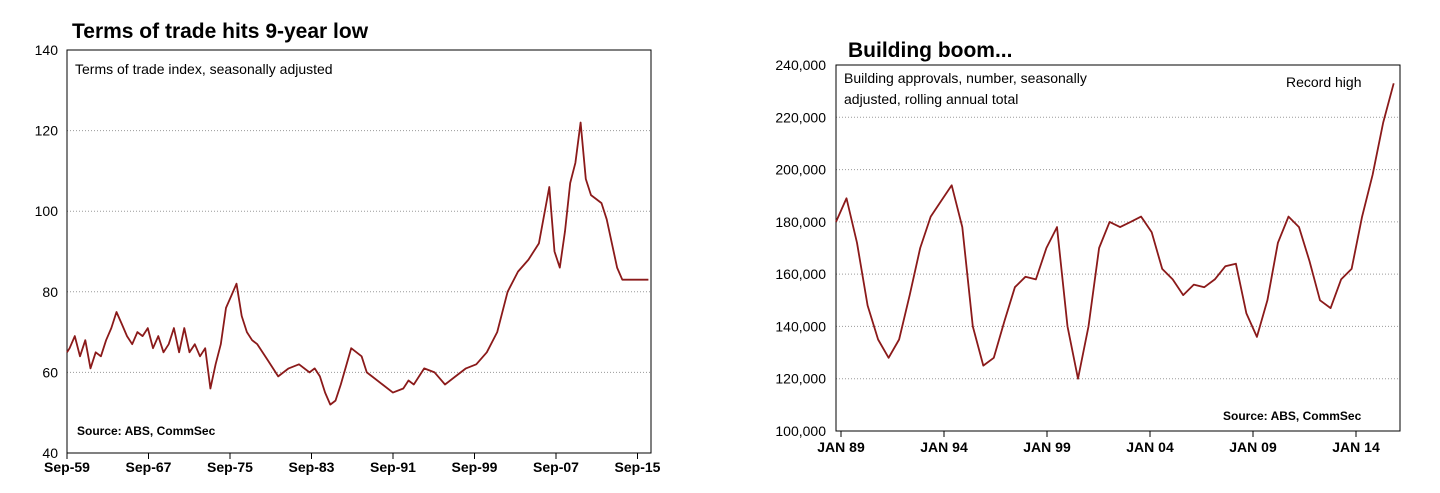 The height and width of the screenshot is (493, 1440). I want to click on chart-subtitle-line-1: Building approvals, number, seasonally, so click(965, 78).